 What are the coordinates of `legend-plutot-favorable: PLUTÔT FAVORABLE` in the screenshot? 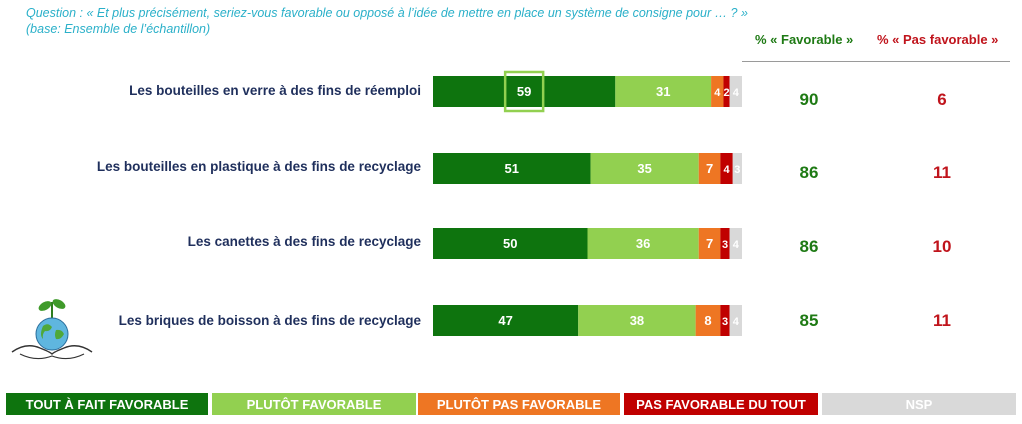 It's located at (314, 404).